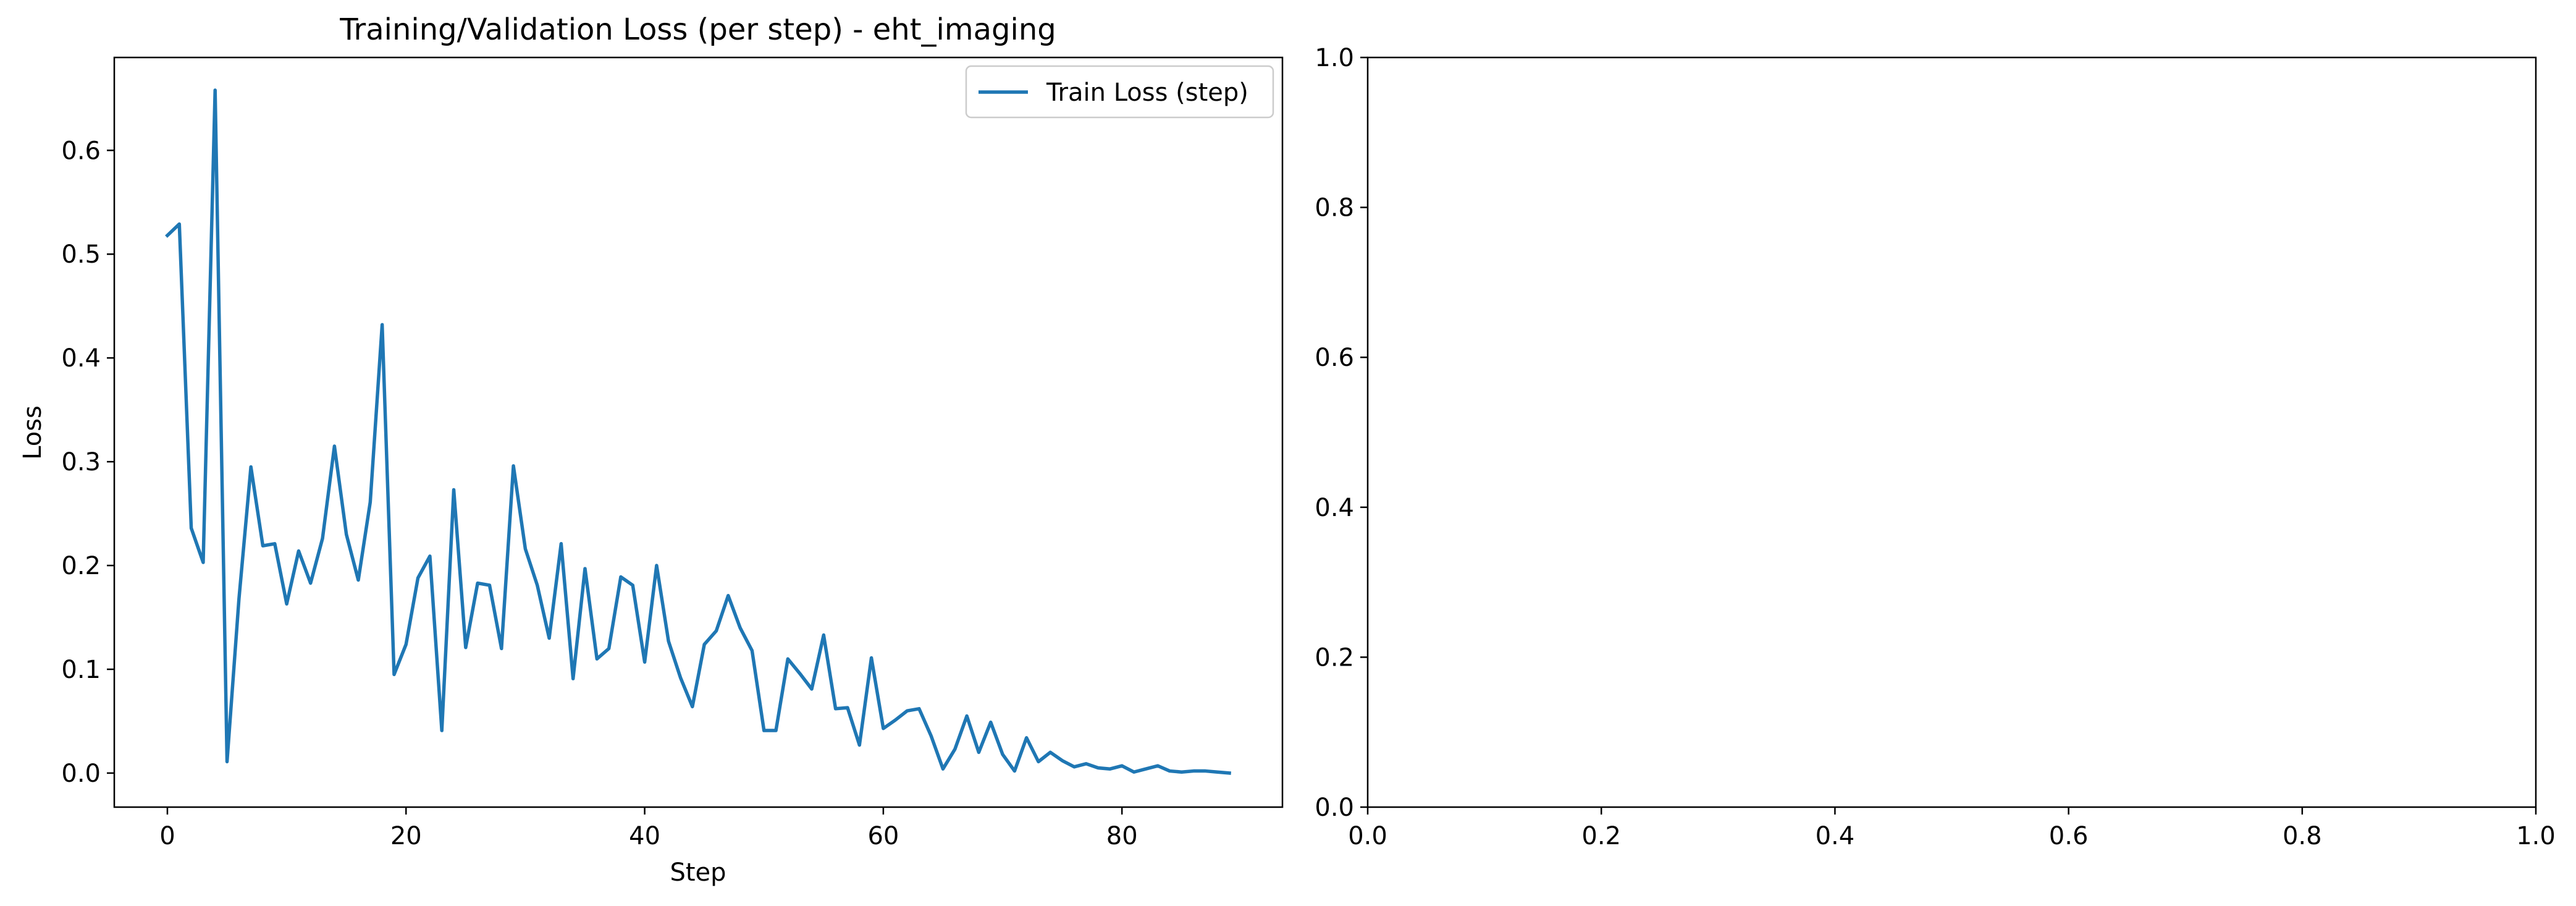 The image size is (2576, 906). Describe the element at coordinates (33, 432) in the screenshot. I see `y-axis-label: Loss` at that location.